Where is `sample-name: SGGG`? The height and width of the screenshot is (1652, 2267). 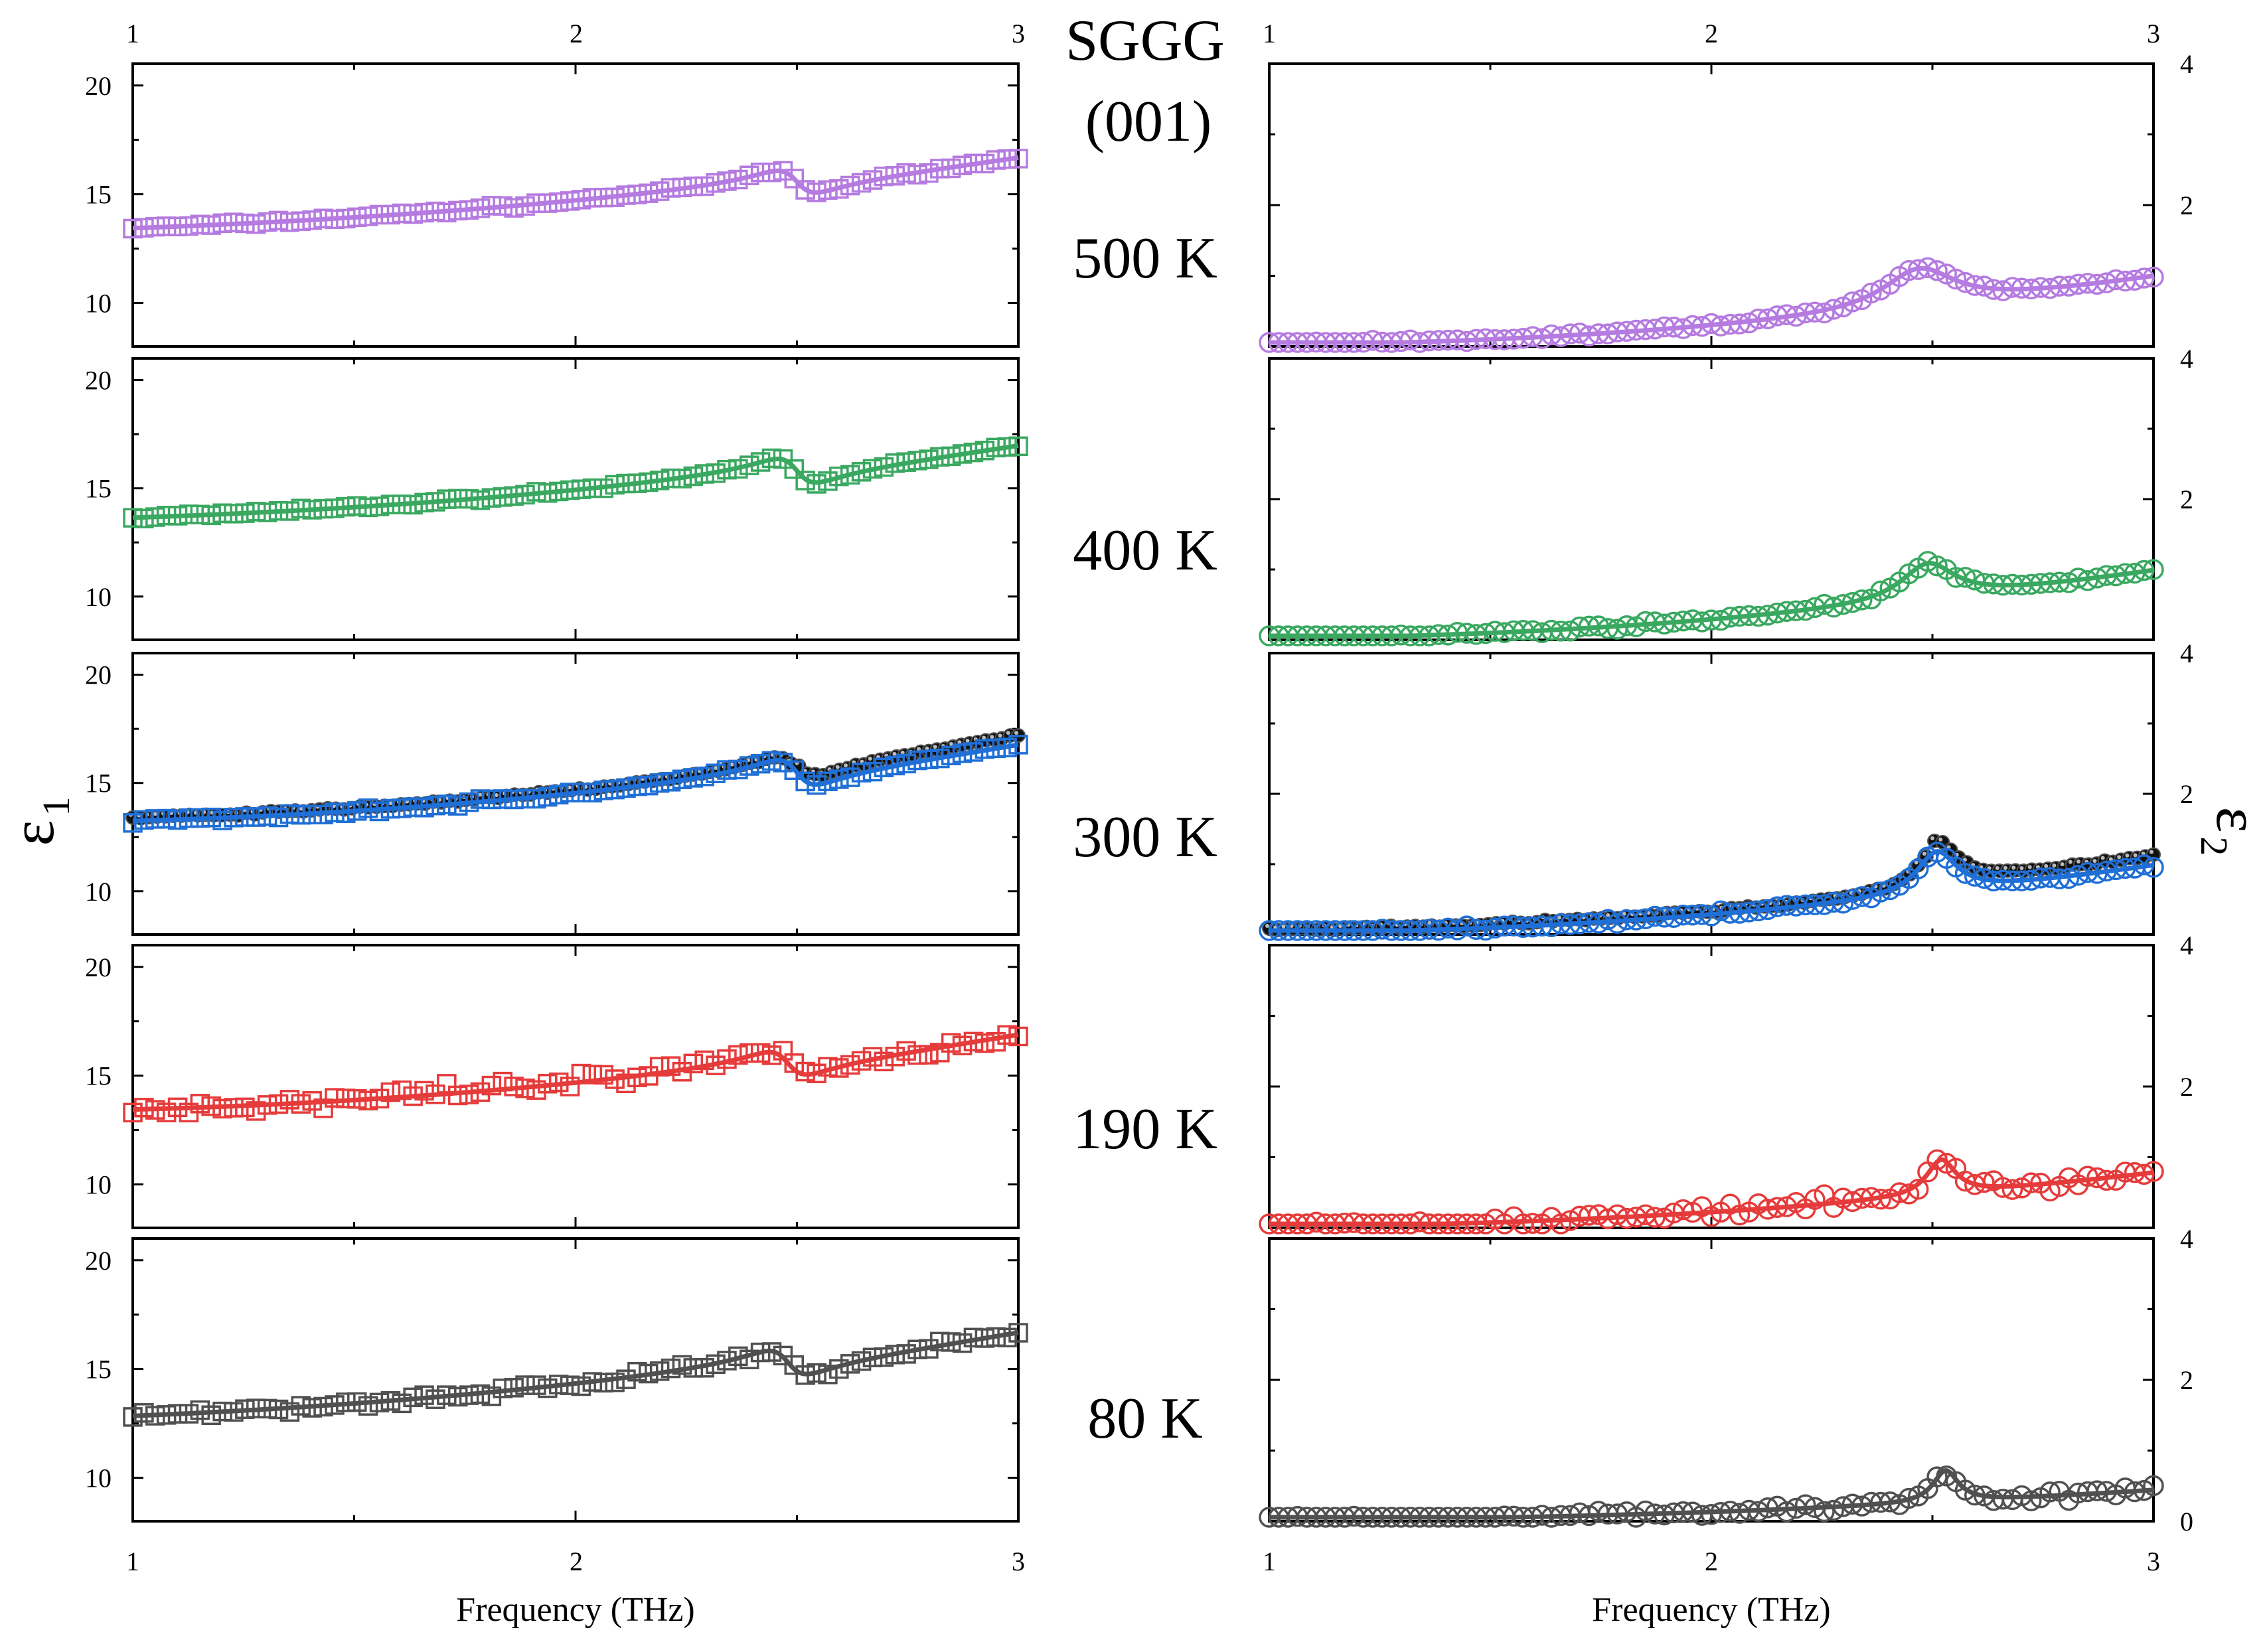
sample-name: SGGG is located at coordinates (1145, 41).